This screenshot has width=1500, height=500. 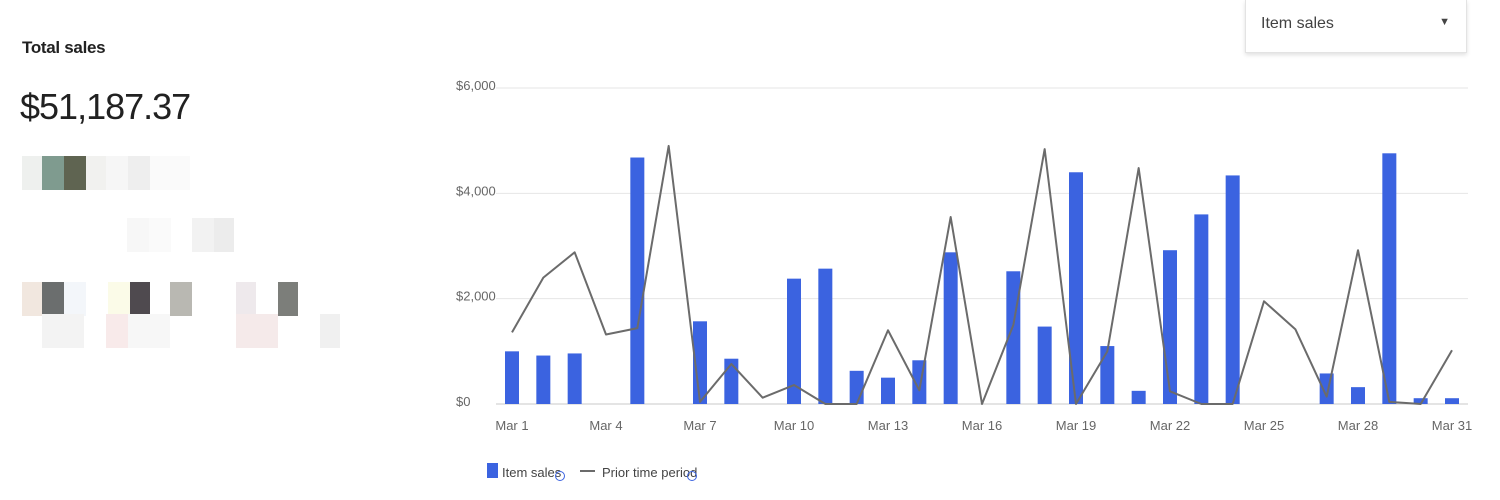 What do you see at coordinates (794, 425) in the screenshot?
I see `x-tick-label: Mar 10` at bounding box center [794, 425].